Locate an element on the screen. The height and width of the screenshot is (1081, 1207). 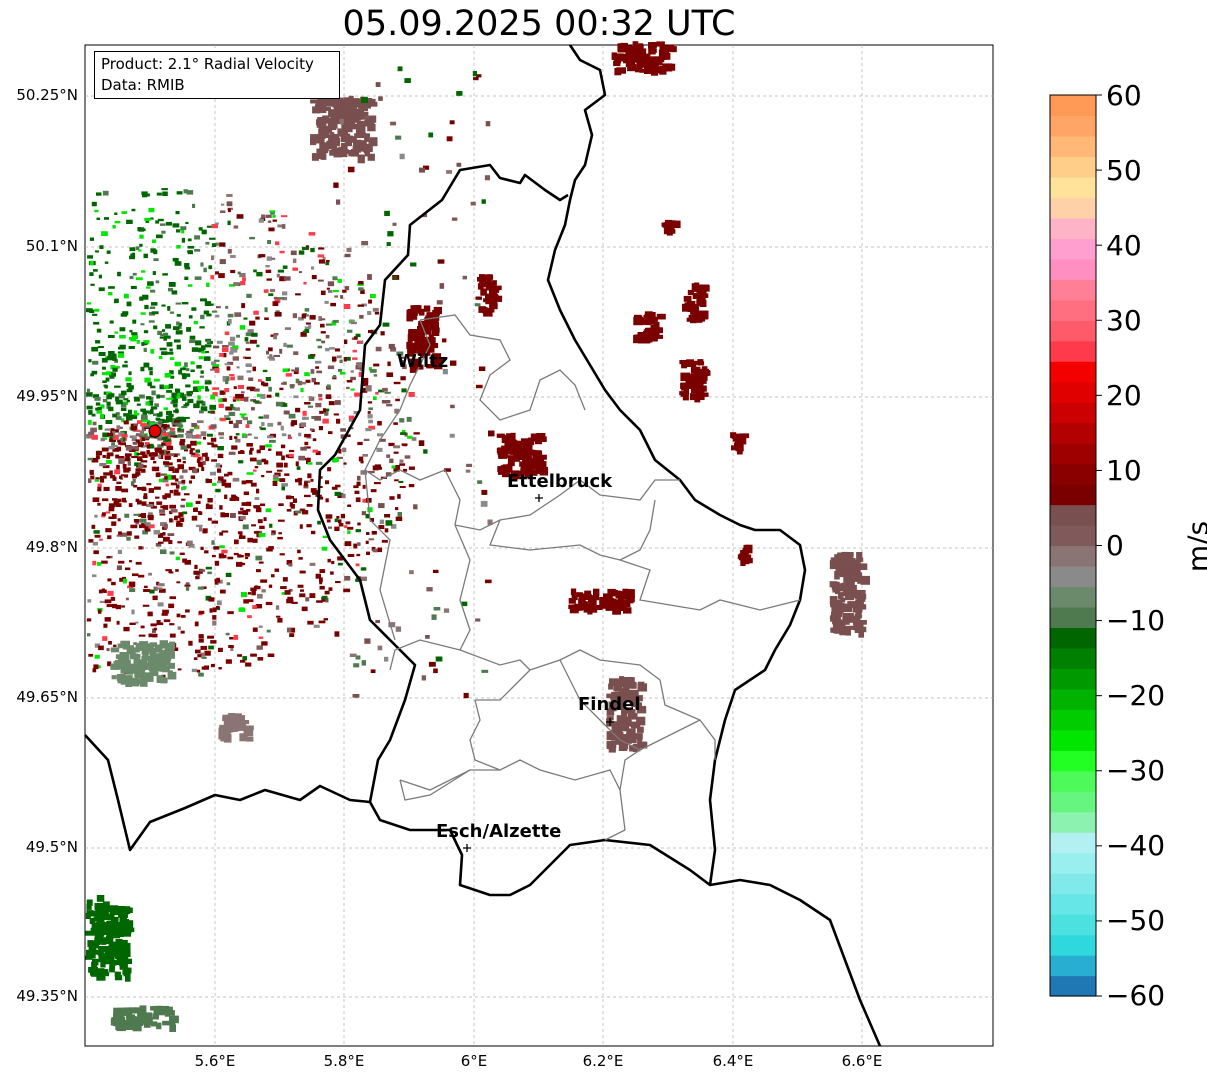
city-label-wiltz: Wiltz is located at coordinates (423, 361).